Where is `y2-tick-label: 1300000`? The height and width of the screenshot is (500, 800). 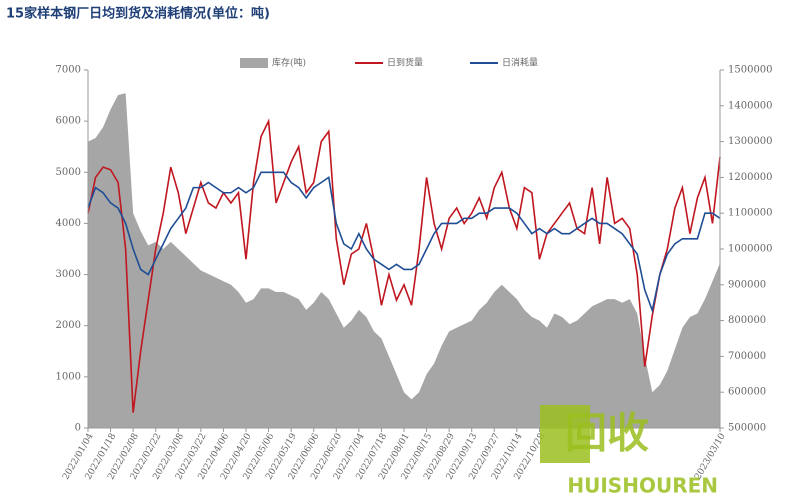 y2-tick-label: 1300000 is located at coordinates (750, 141).